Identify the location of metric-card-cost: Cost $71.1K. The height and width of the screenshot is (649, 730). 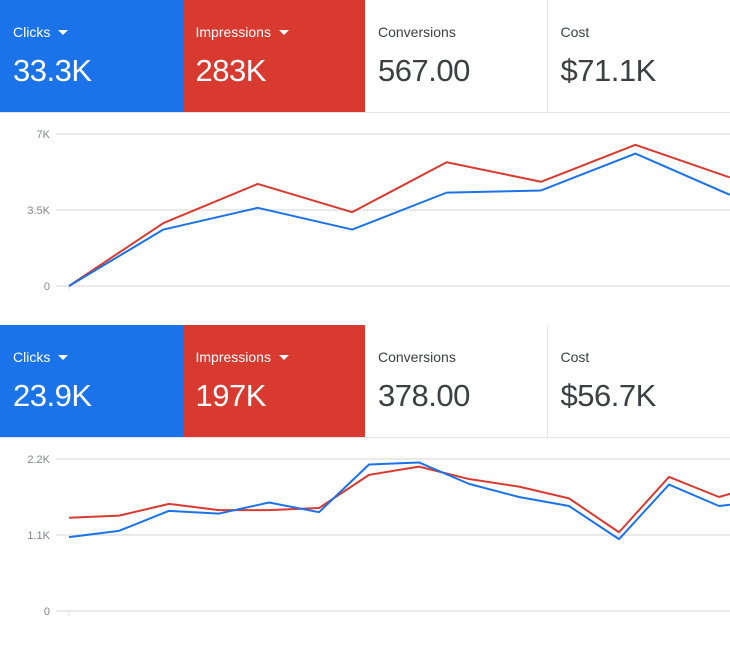
(639, 56).